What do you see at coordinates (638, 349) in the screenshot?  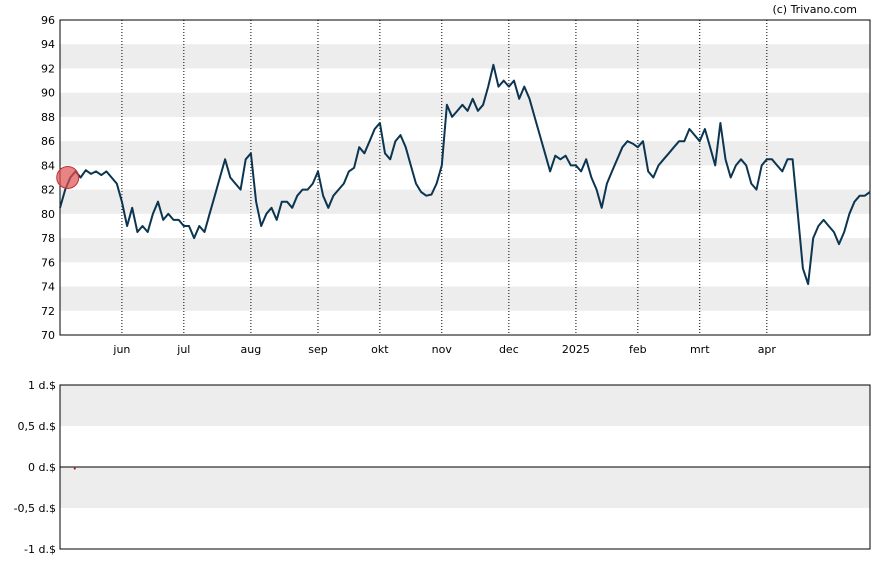 I see `x-tick-label: feb` at bounding box center [638, 349].